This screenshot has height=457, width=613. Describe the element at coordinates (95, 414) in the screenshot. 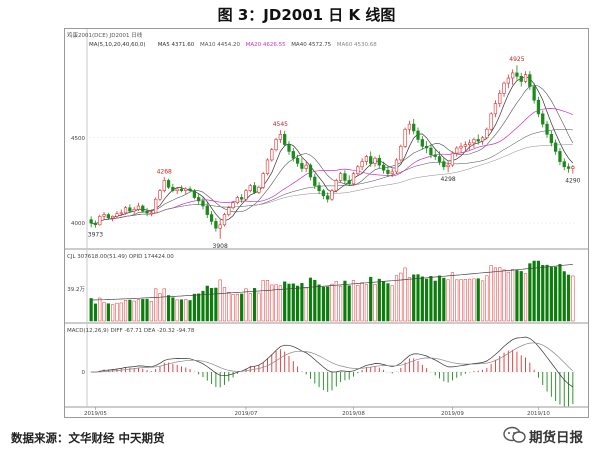

I see `date-tick-label: 2019/05` at that location.